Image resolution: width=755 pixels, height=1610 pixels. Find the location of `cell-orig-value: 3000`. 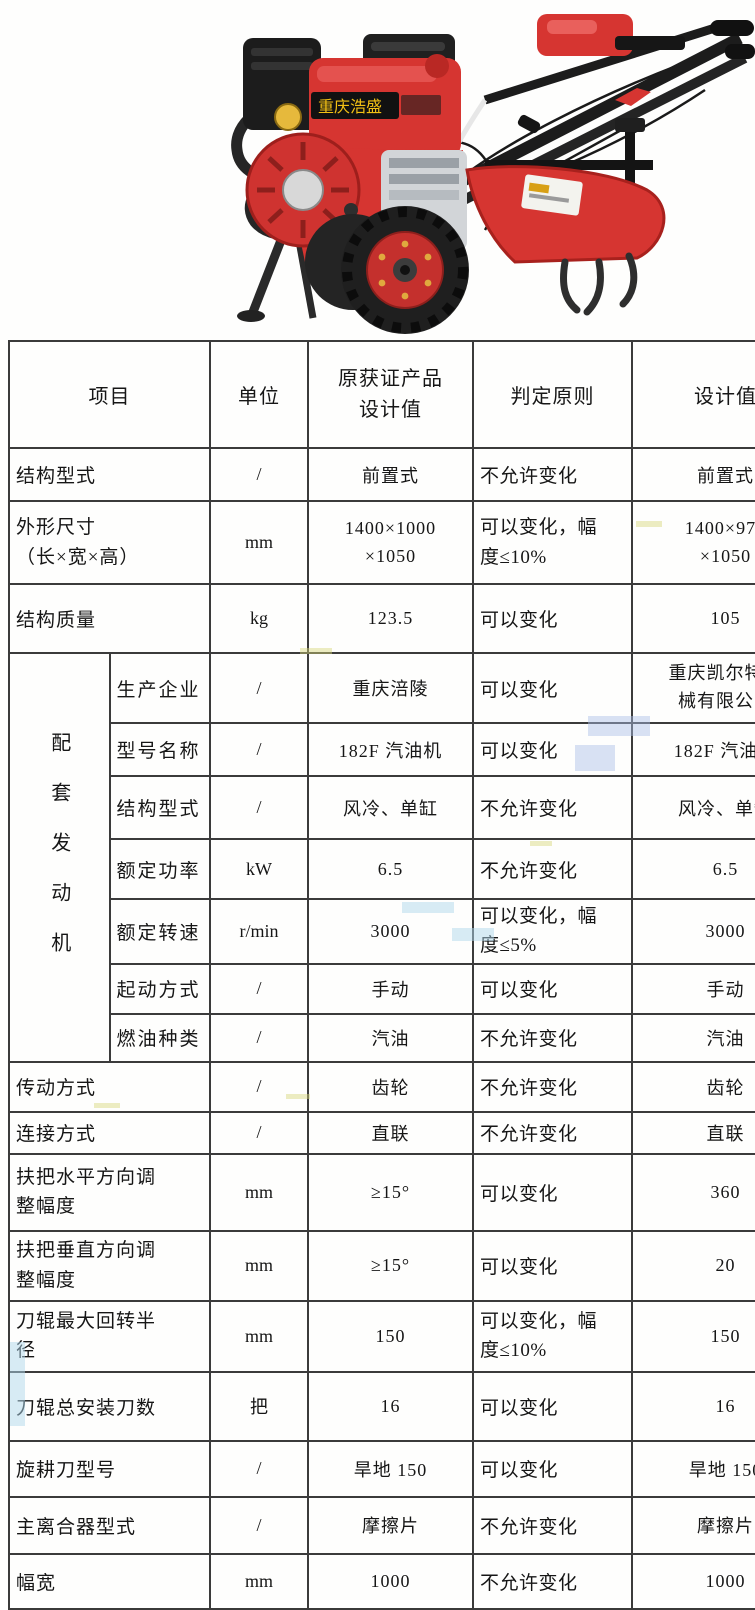

cell-orig-value: 3000 is located at coordinates (390, 931).